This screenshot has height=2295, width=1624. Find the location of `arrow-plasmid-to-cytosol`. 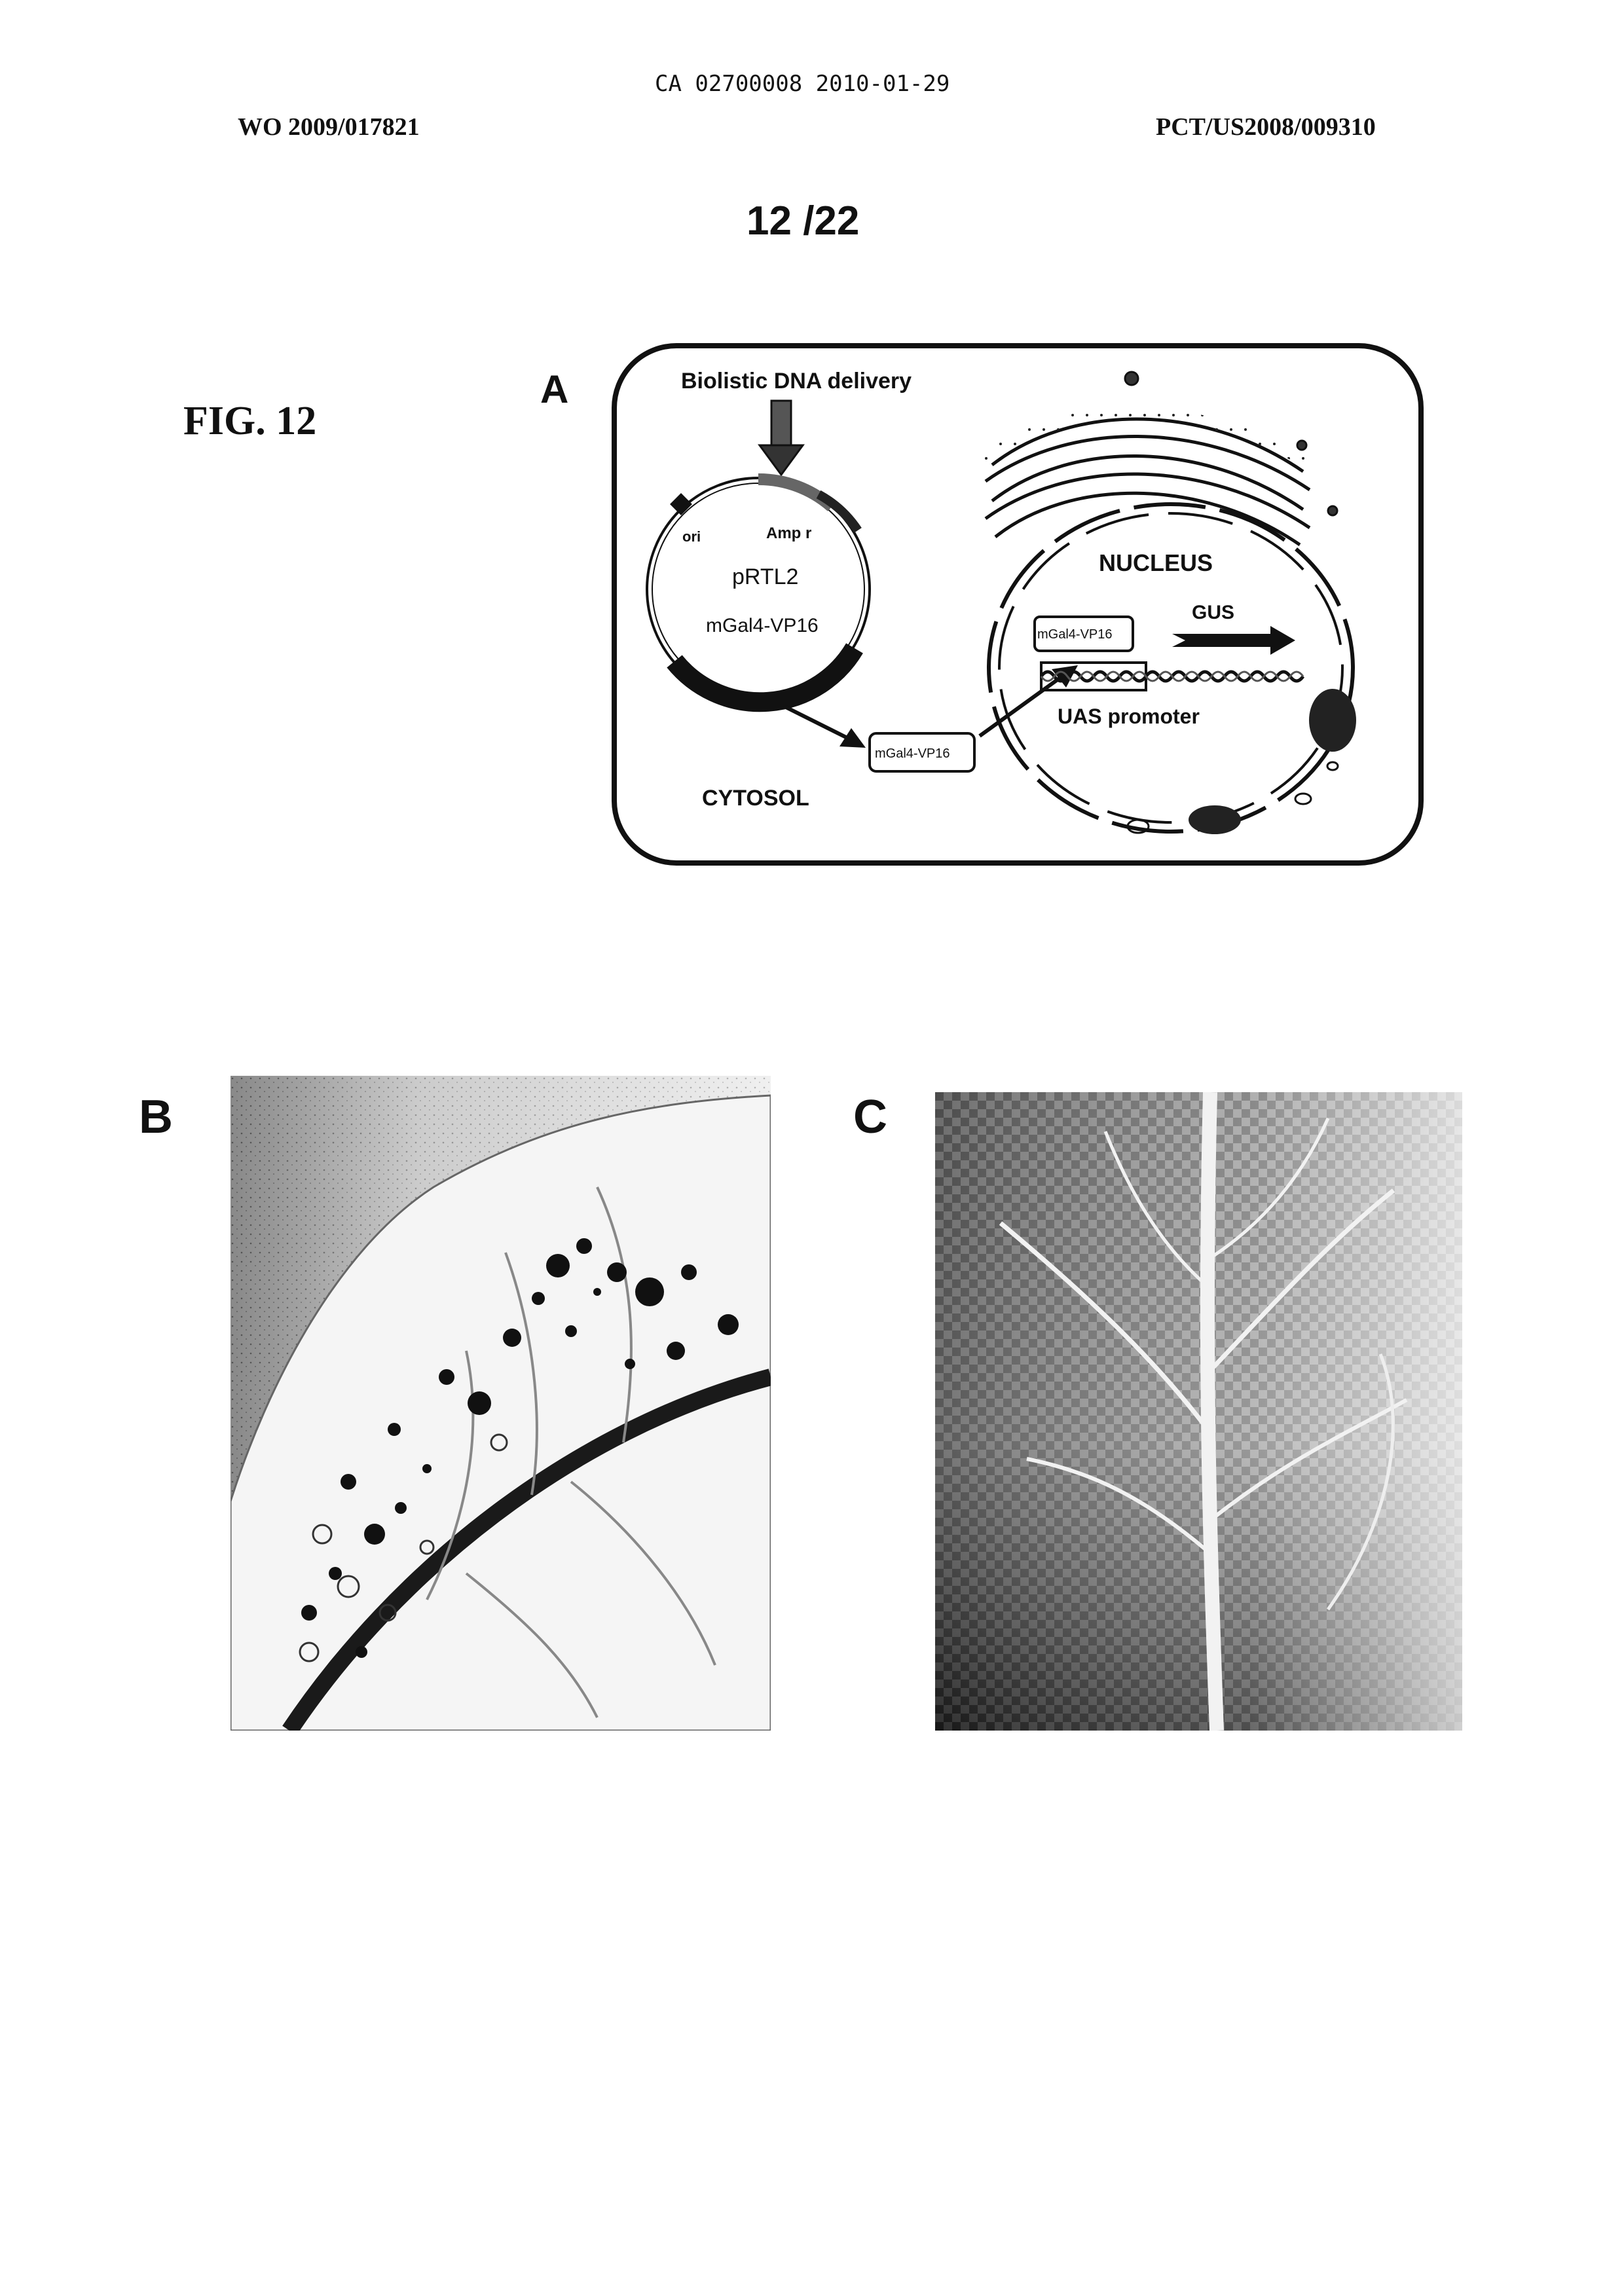

arrow-plasmid-to-cytosol is located at coordinates (826, 727).